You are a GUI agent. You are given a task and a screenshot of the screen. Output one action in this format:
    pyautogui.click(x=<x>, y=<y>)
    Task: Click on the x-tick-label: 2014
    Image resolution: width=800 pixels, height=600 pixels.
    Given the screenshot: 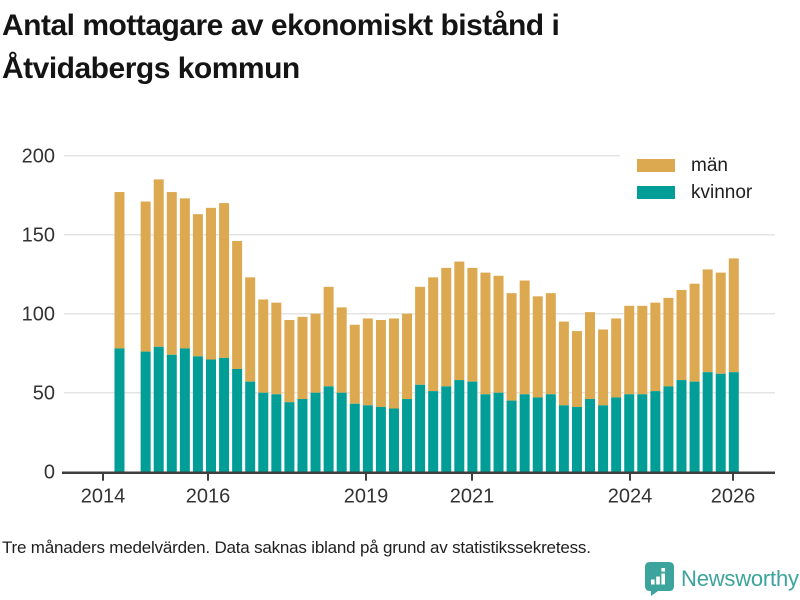 What is the action you would take?
    pyautogui.click(x=103, y=497)
    